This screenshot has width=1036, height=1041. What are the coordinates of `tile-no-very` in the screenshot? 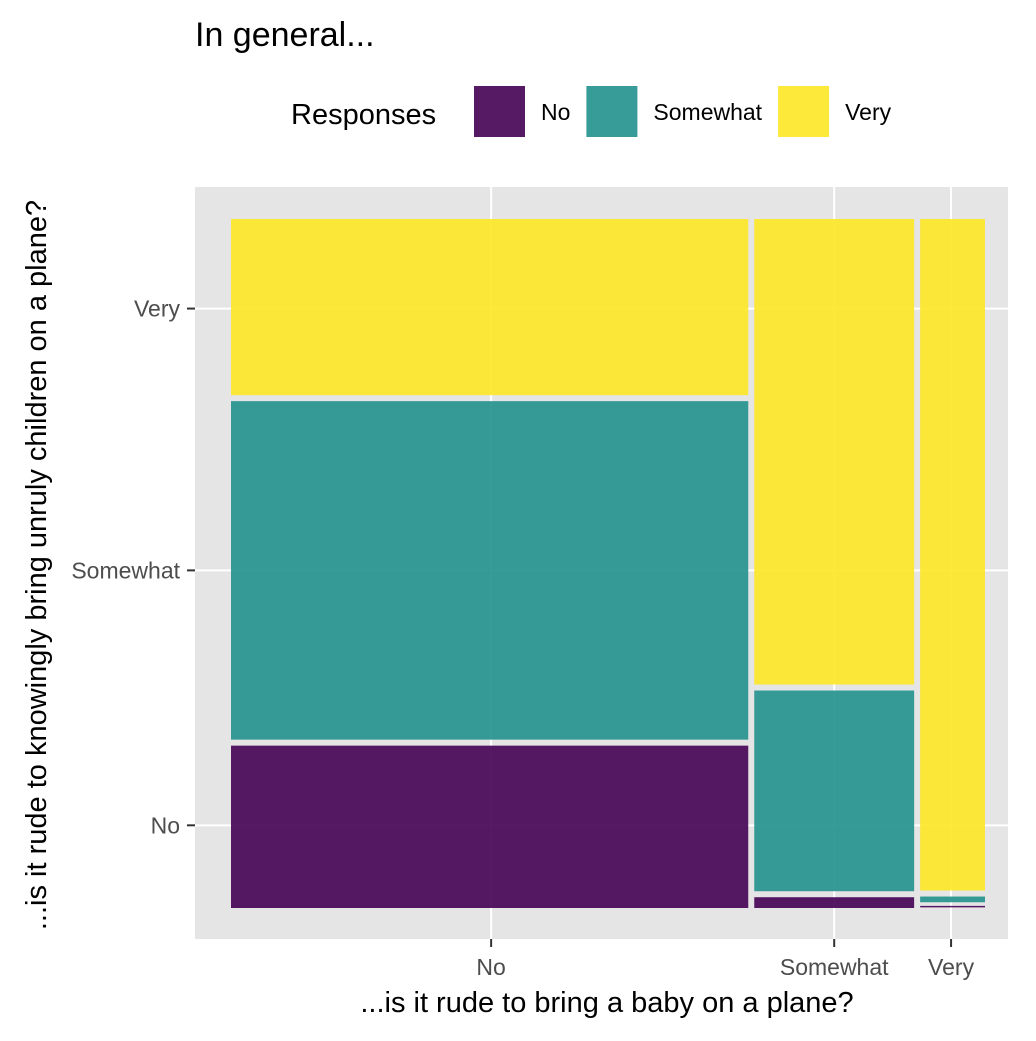 It's located at (490, 307).